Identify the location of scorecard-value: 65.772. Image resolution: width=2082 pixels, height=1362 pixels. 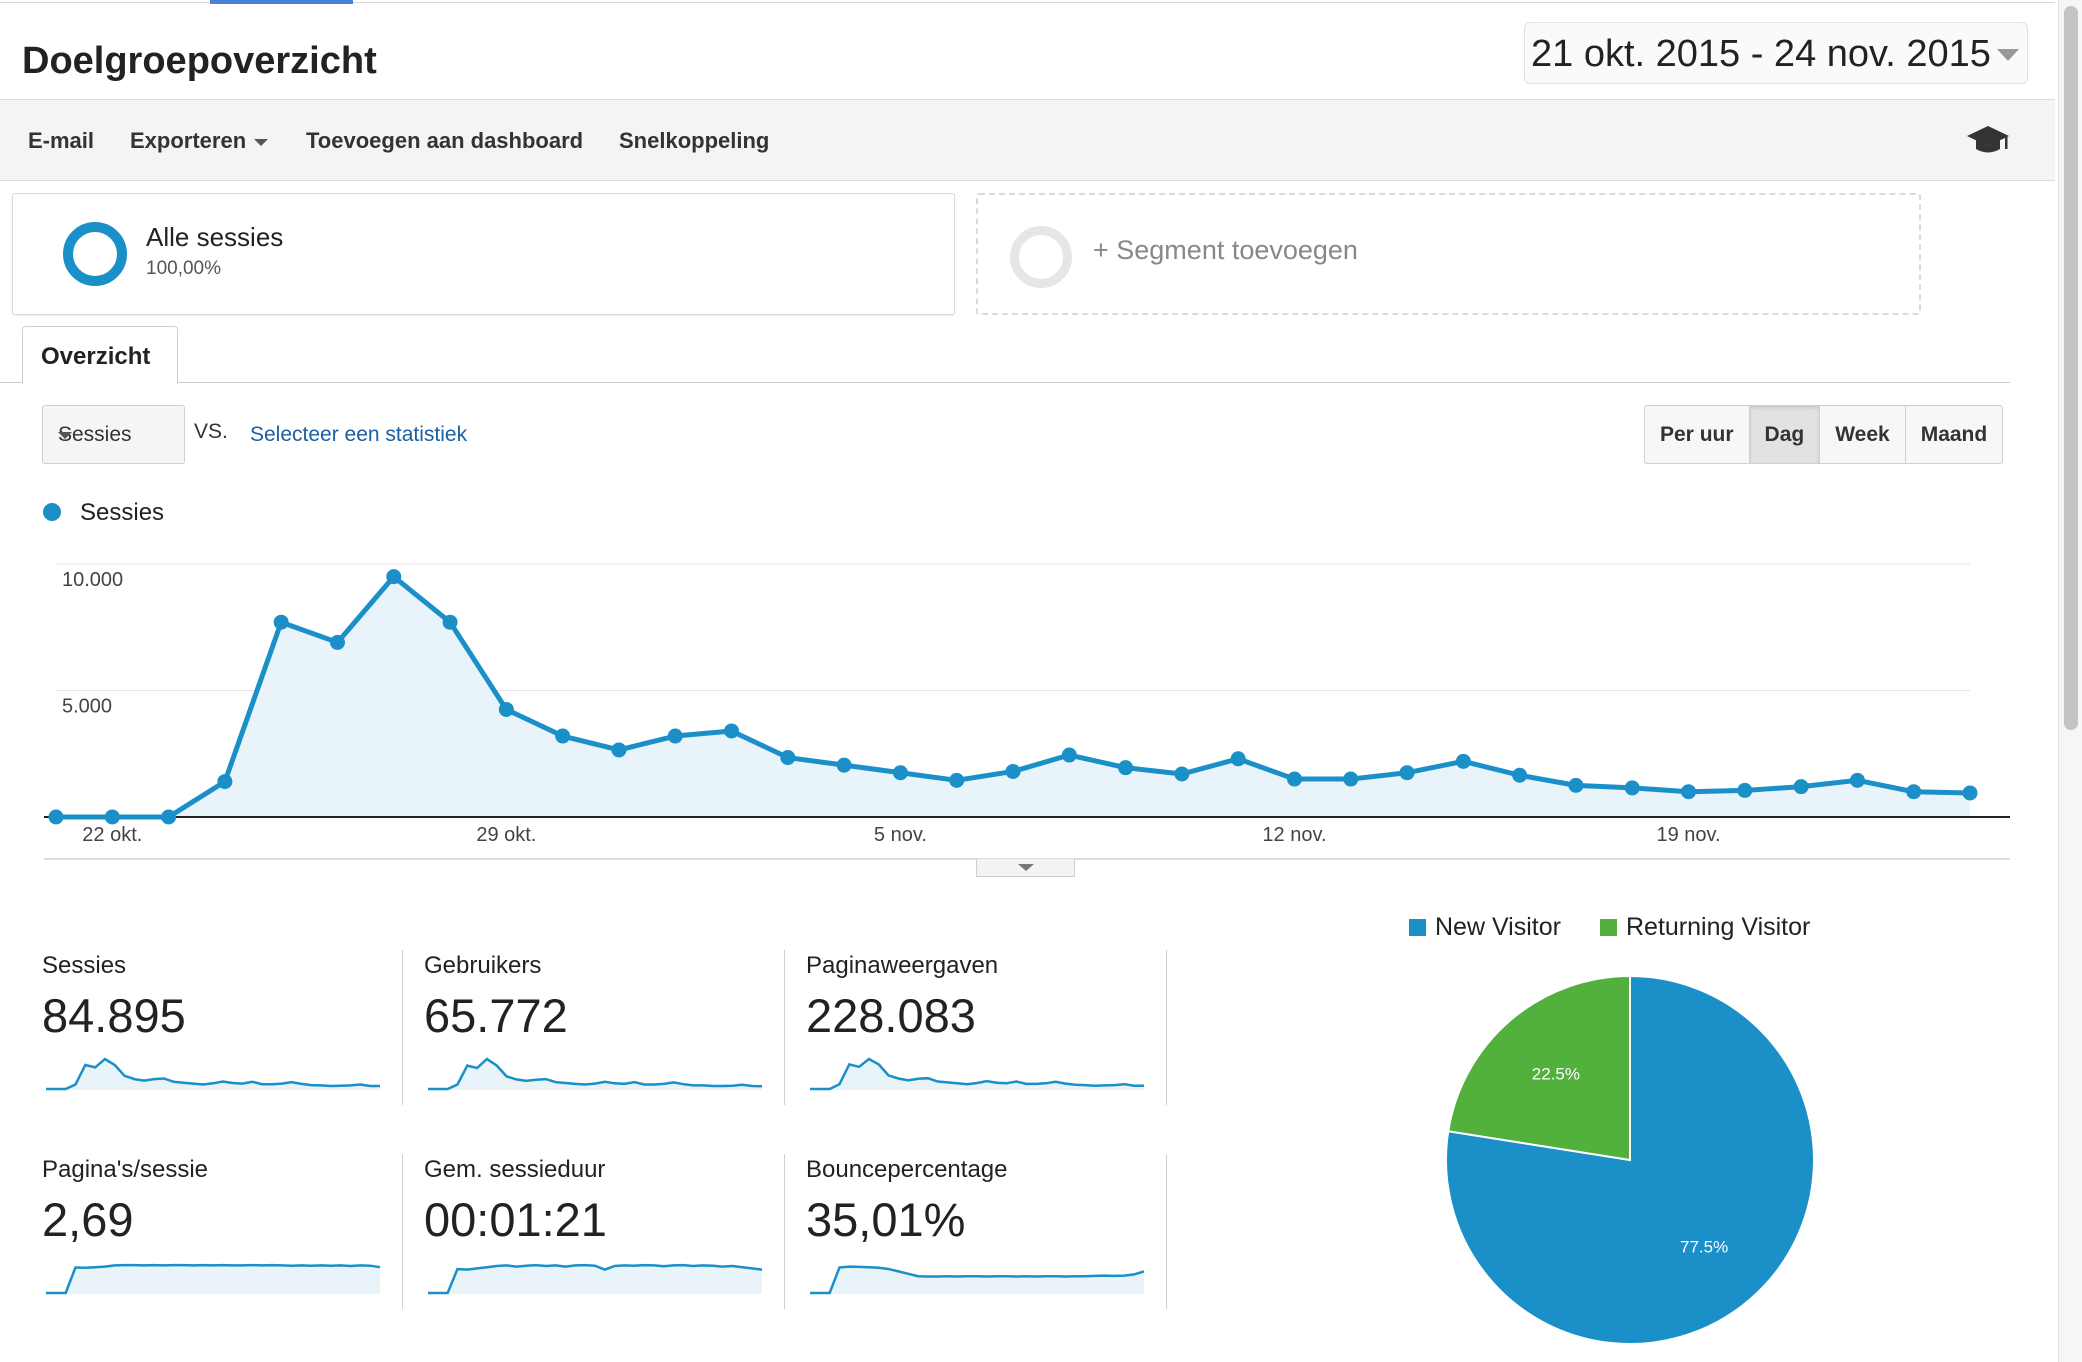
(496, 1015).